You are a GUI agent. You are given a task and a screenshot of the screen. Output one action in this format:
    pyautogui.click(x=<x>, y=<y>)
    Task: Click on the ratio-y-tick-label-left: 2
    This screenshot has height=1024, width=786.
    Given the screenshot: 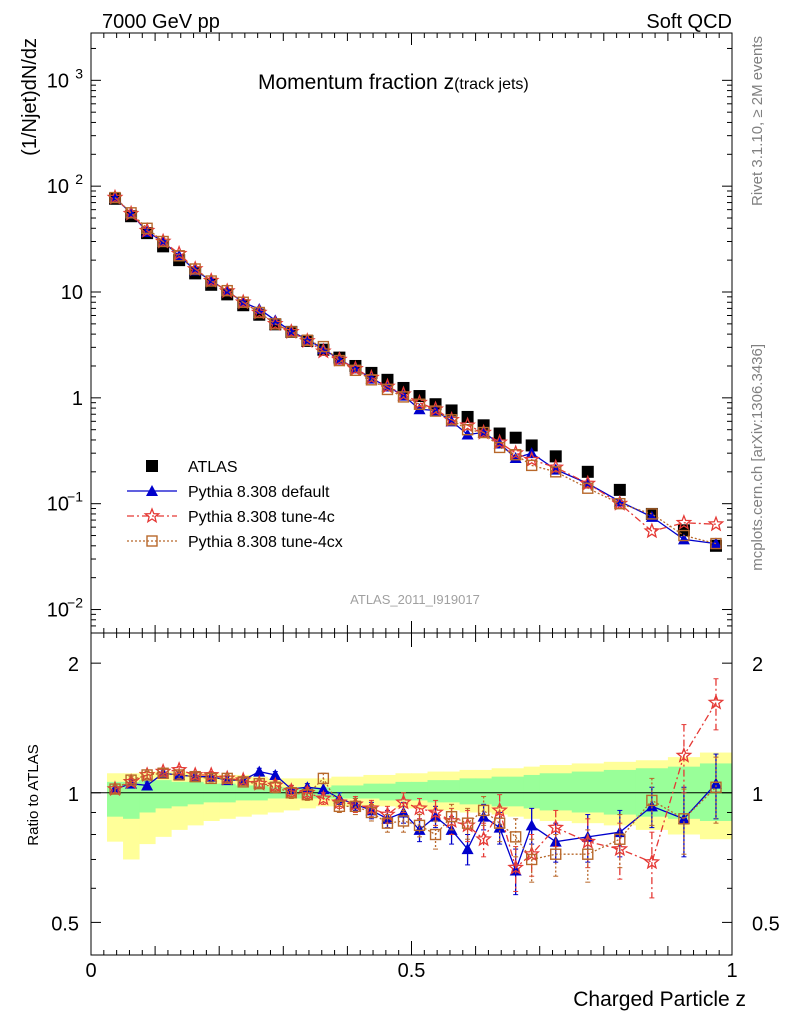 What is the action you would take?
    pyautogui.click(x=73, y=665)
    